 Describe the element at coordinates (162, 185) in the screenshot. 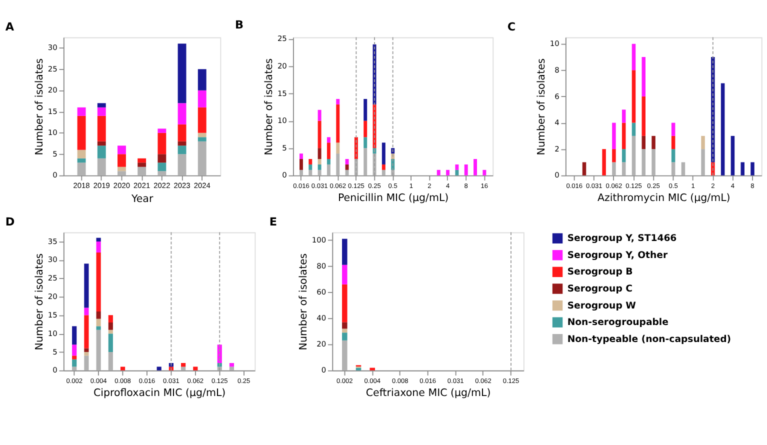

I see `x-tick-label: 2022` at that location.